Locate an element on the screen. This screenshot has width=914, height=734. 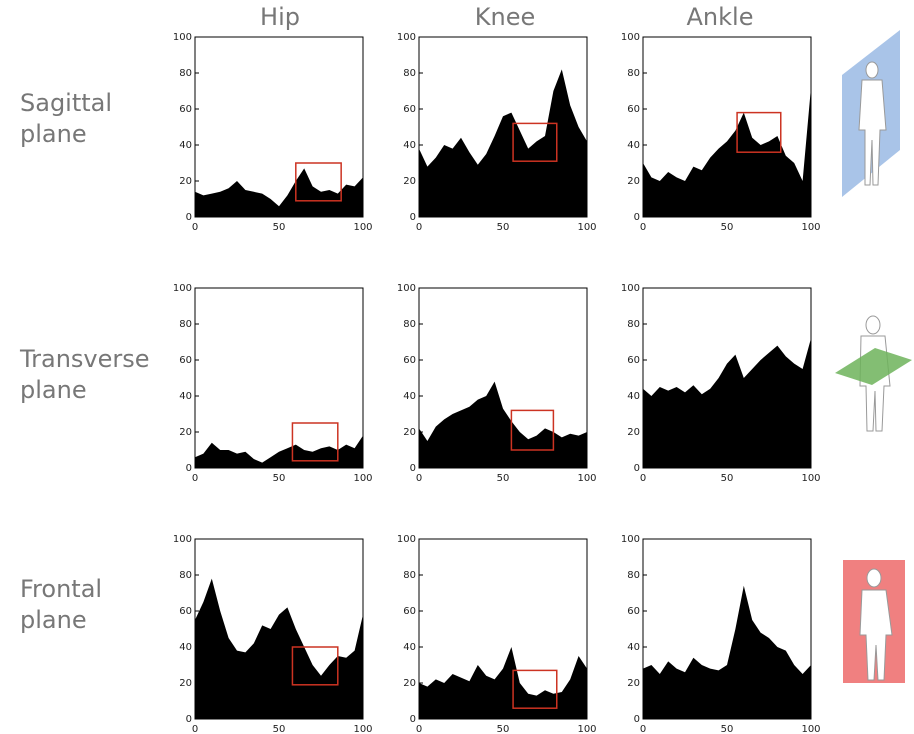
transverse-icon is located at coordinates (873, 373).